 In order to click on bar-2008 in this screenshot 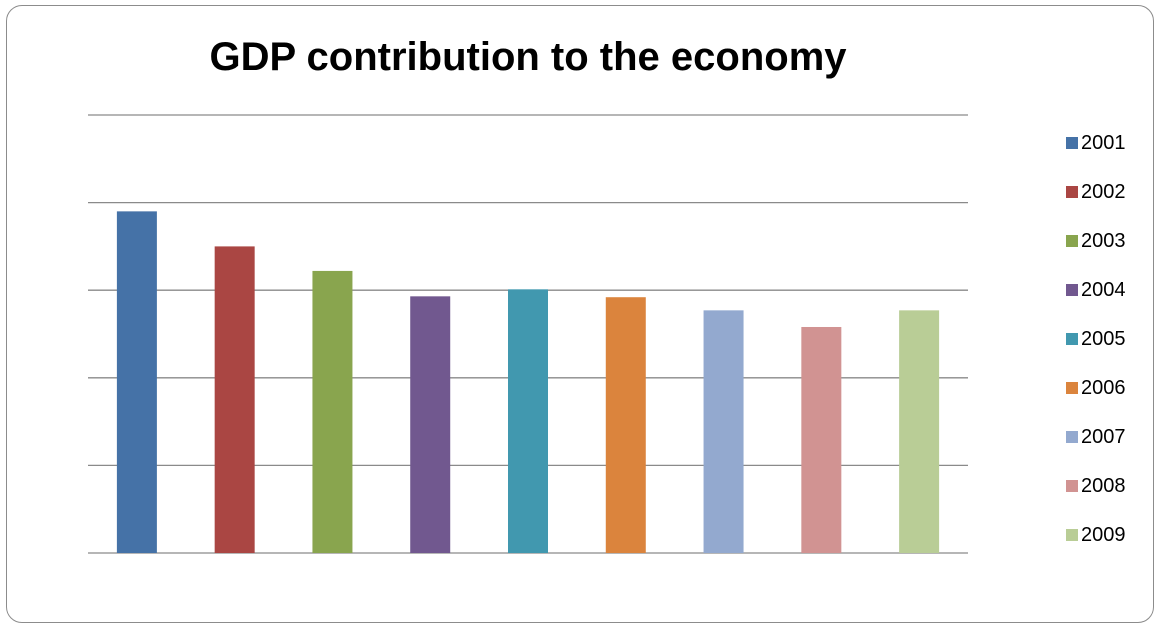, I will do `click(821, 439)`.